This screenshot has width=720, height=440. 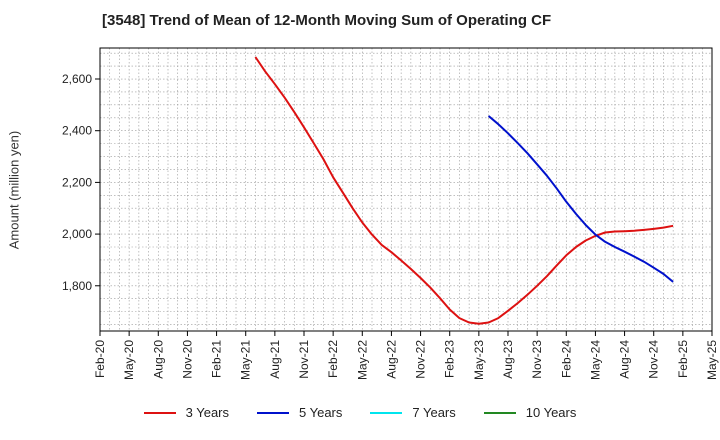 What do you see at coordinates (391, 359) in the screenshot?
I see `x-tick-label: Aug-22` at bounding box center [391, 359].